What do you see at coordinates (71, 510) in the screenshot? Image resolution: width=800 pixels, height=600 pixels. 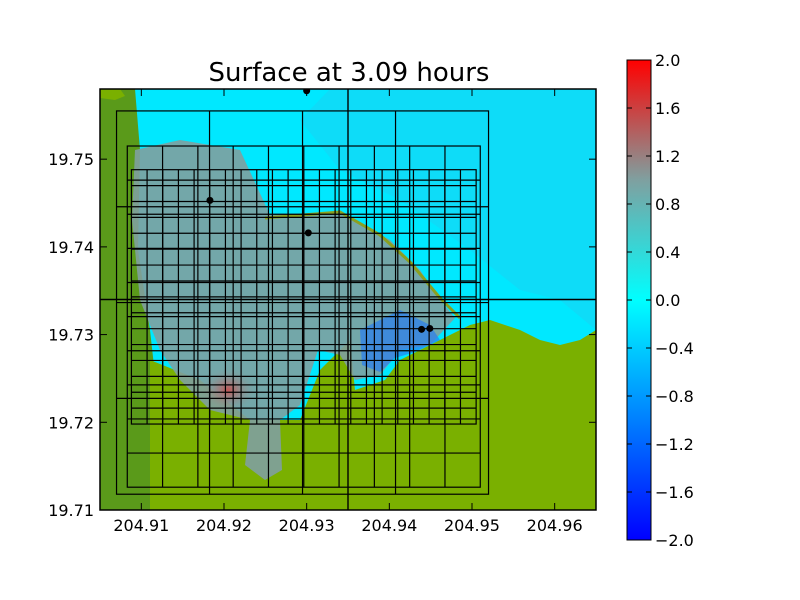 I see `y-tick-label: 19.71` at bounding box center [71, 510].